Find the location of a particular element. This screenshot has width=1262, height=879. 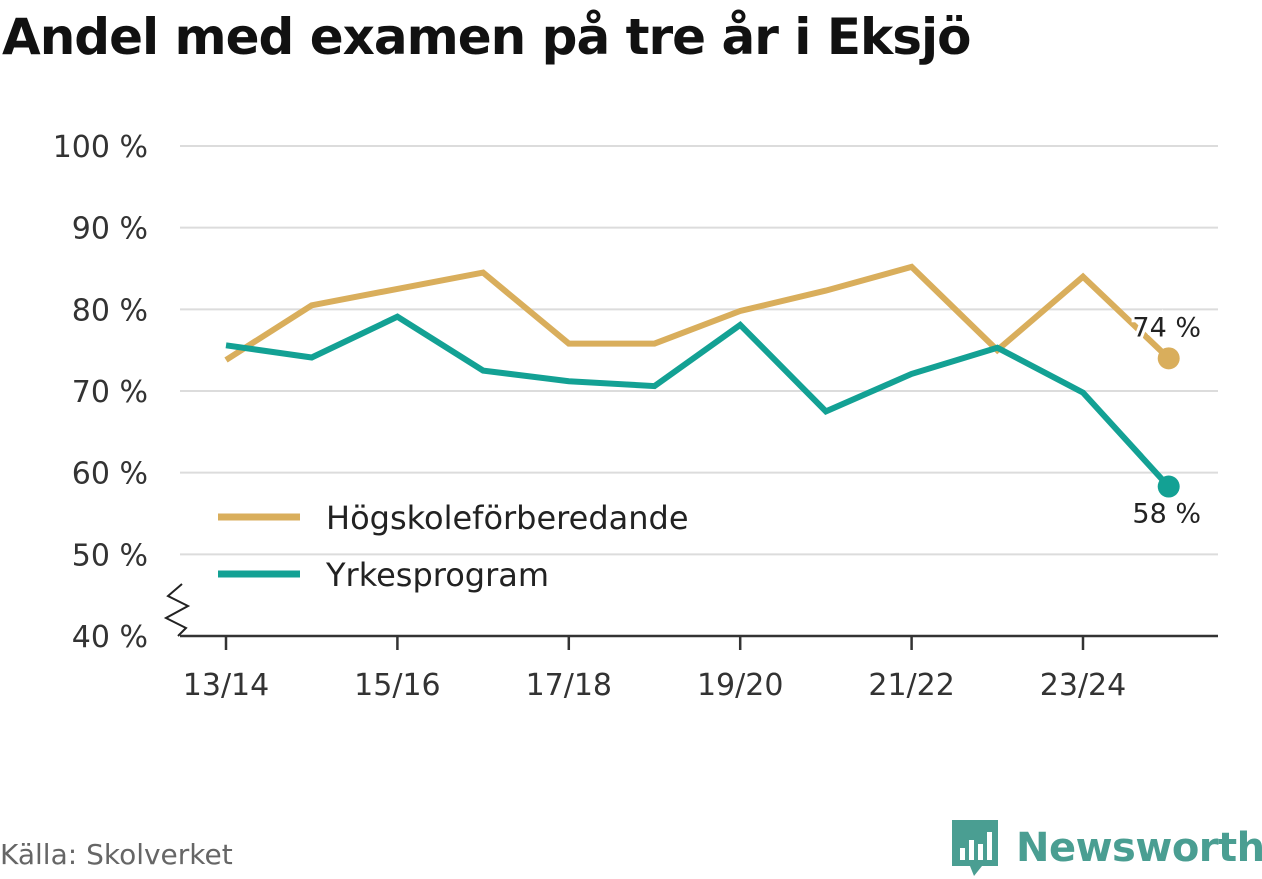

y-tick-label: 100 % is located at coordinates (100, 147).